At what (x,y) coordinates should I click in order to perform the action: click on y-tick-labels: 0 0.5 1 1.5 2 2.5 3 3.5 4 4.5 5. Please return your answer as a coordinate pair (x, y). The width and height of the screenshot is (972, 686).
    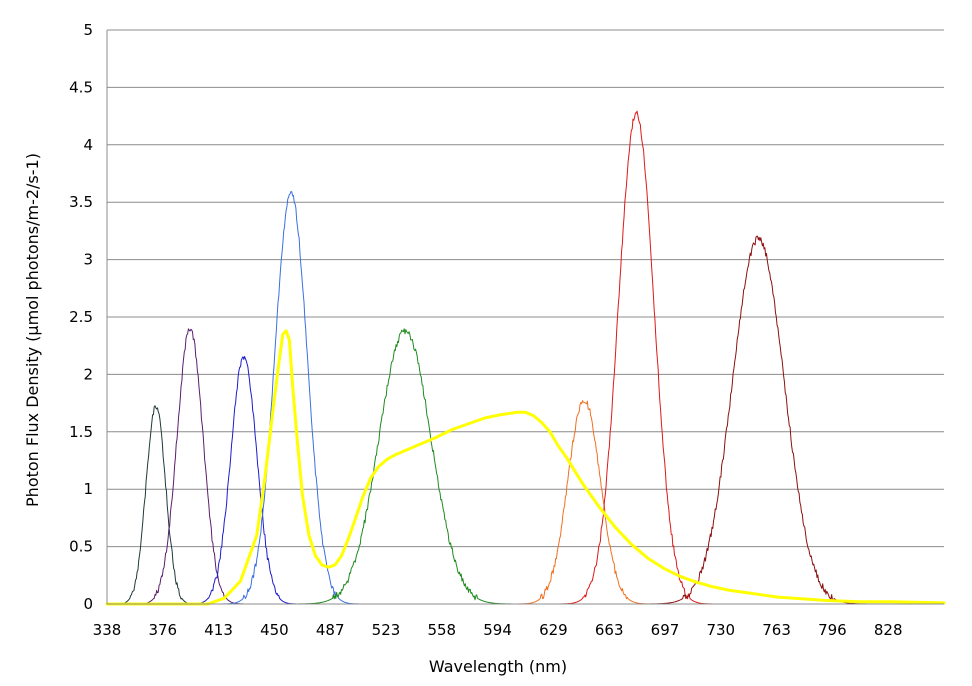
    Looking at the image, I should click on (81, 317).